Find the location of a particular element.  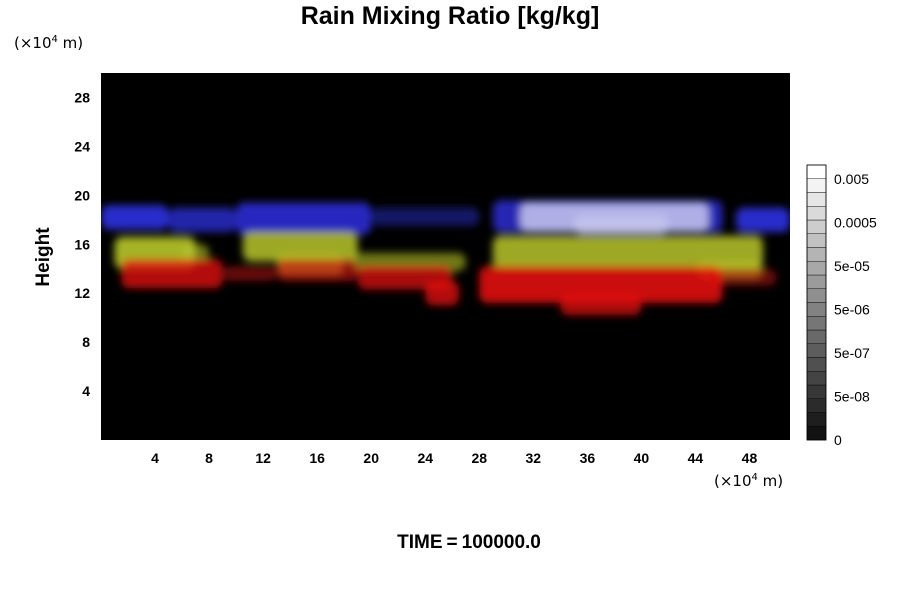

x-unit-label: (×104 m) is located at coordinates (749, 481).